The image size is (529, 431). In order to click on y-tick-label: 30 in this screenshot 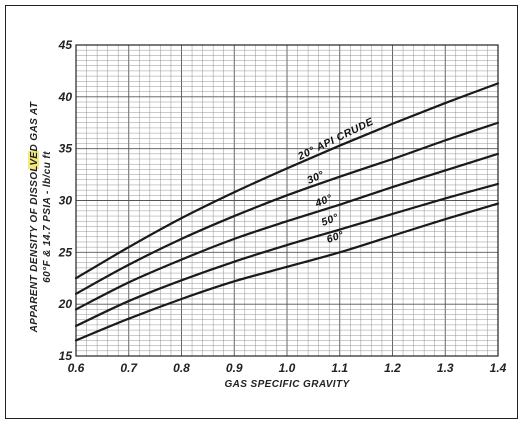, I will do `click(66, 201)`.